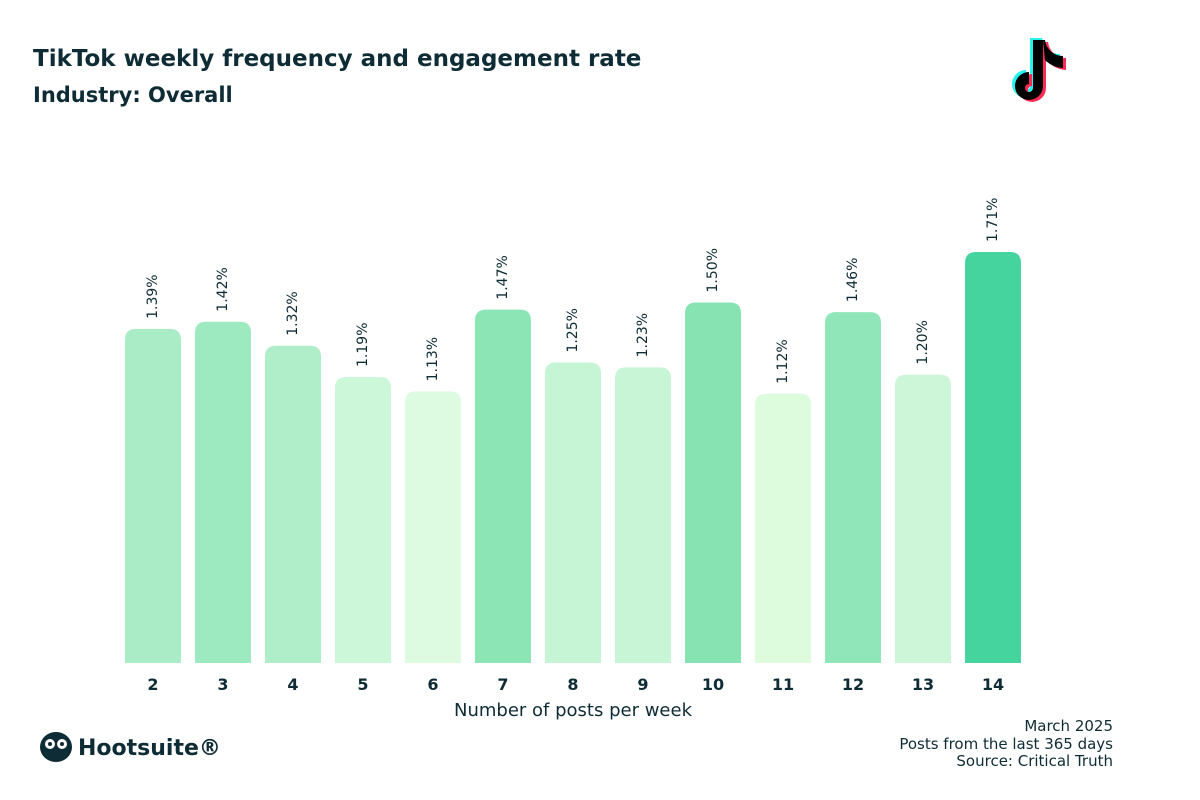  Describe the element at coordinates (713, 270) in the screenshot. I see `value-label: 1.50%` at that location.